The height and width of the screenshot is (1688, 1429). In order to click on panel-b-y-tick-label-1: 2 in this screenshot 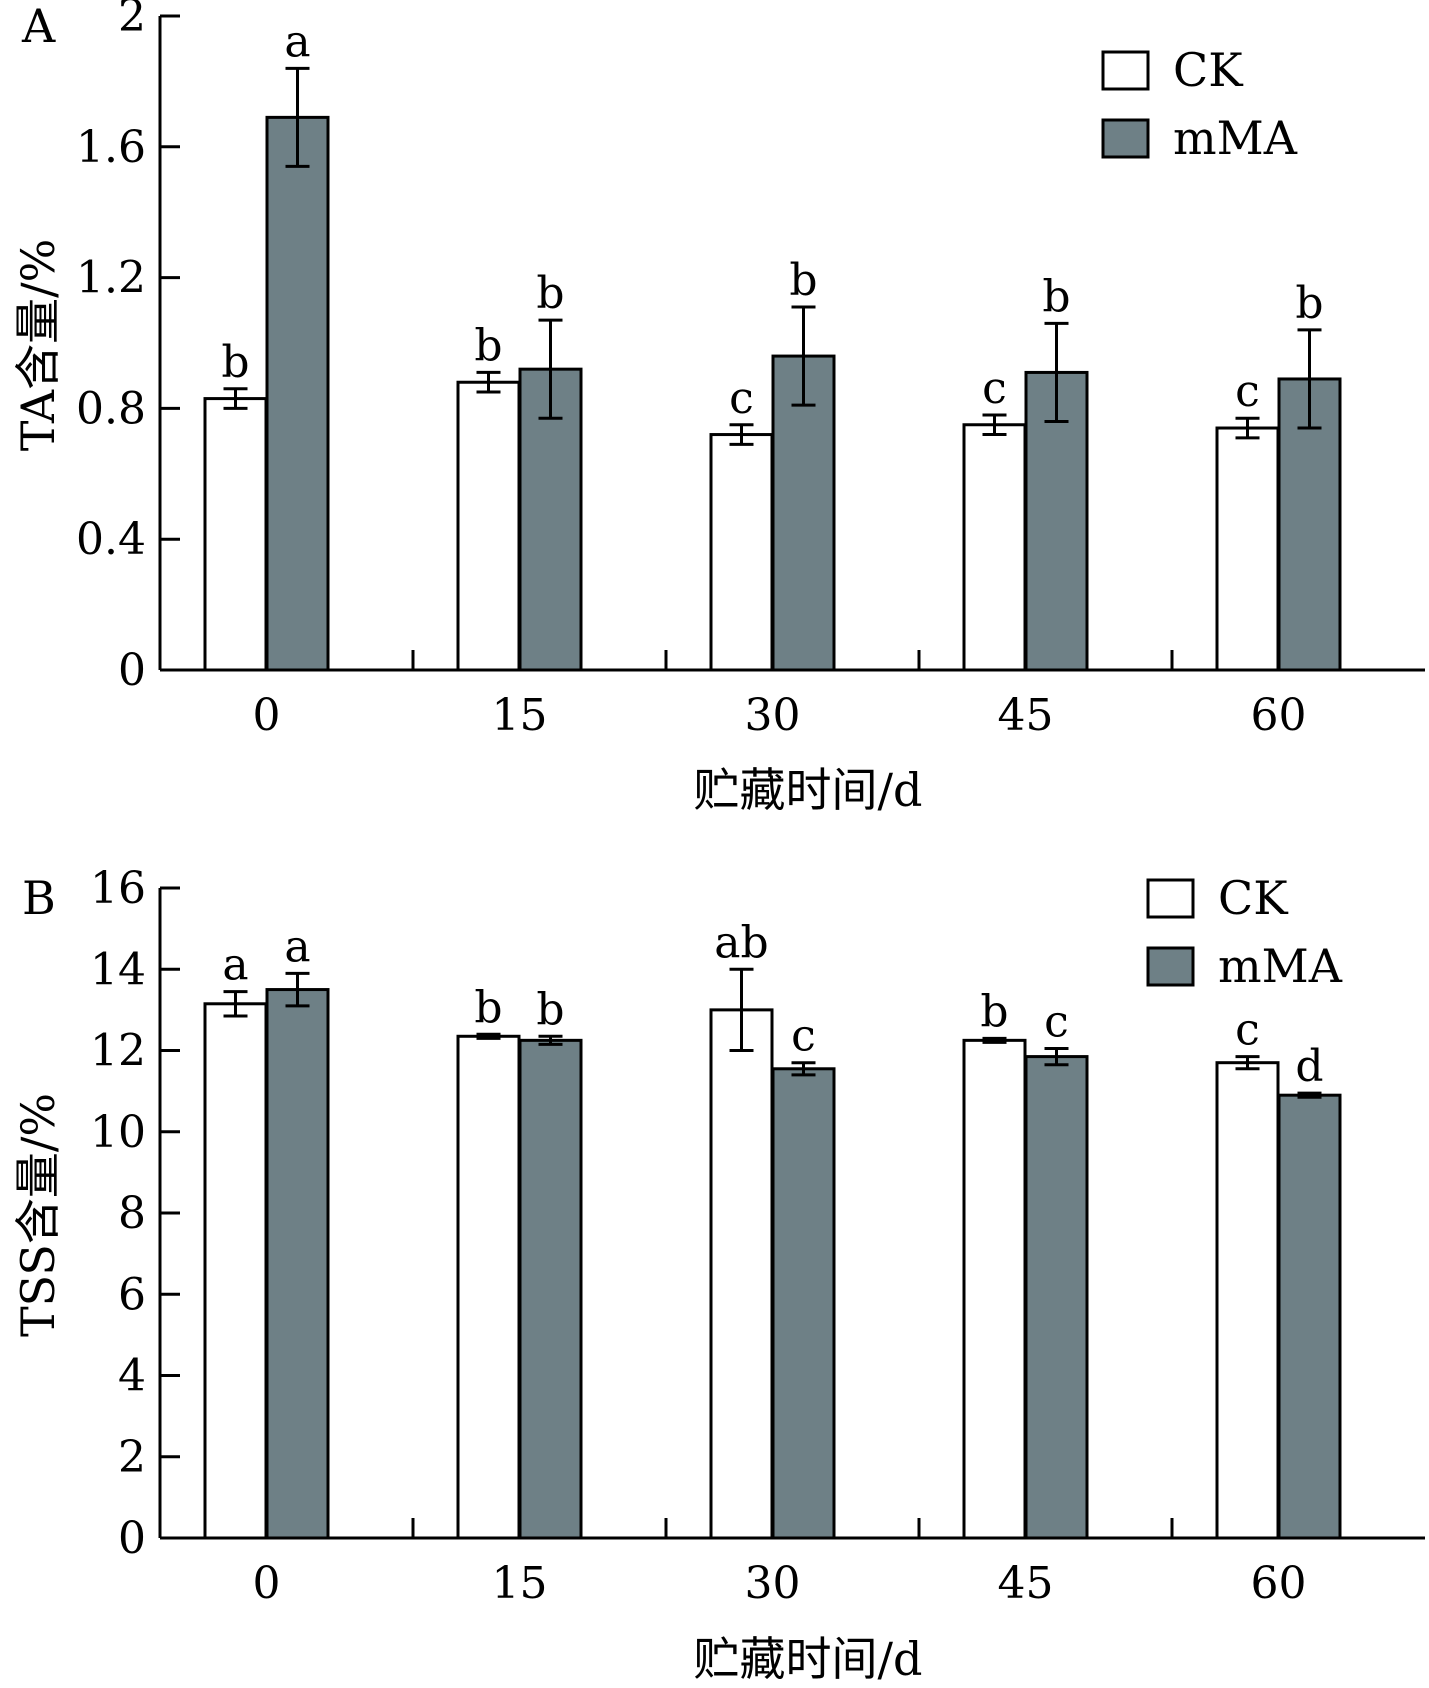, I will do `click(132, 1457)`.